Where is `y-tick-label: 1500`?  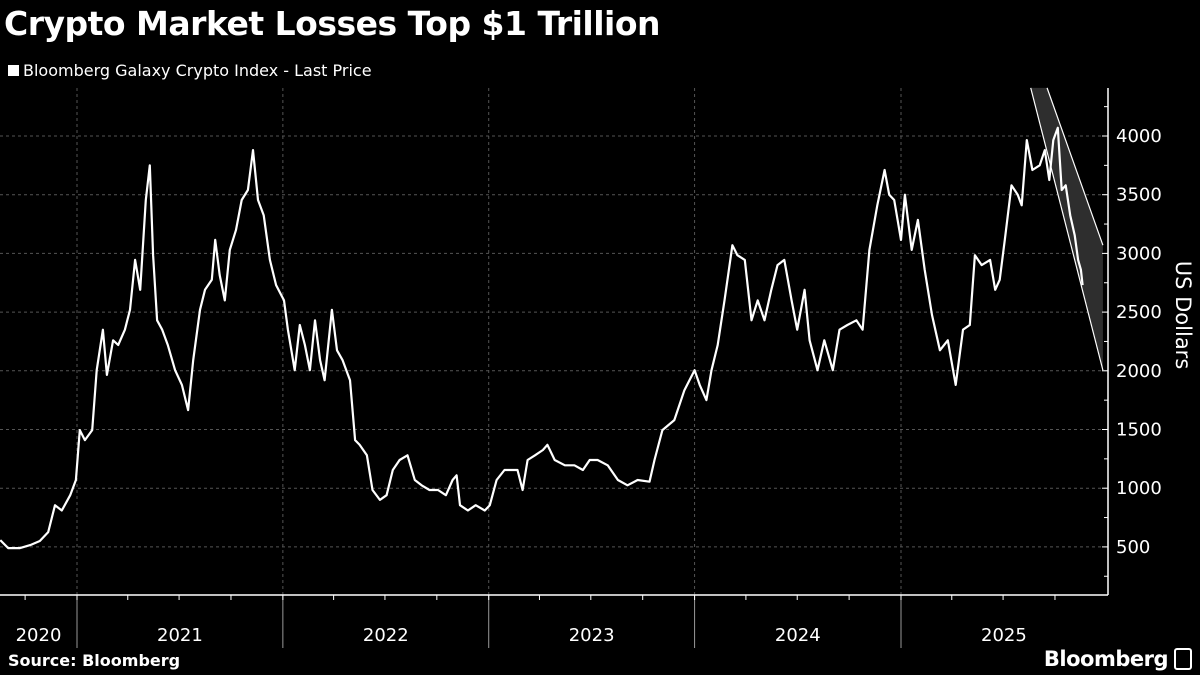 y-tick-label: 1500 is located at coordinates (1139, 430).